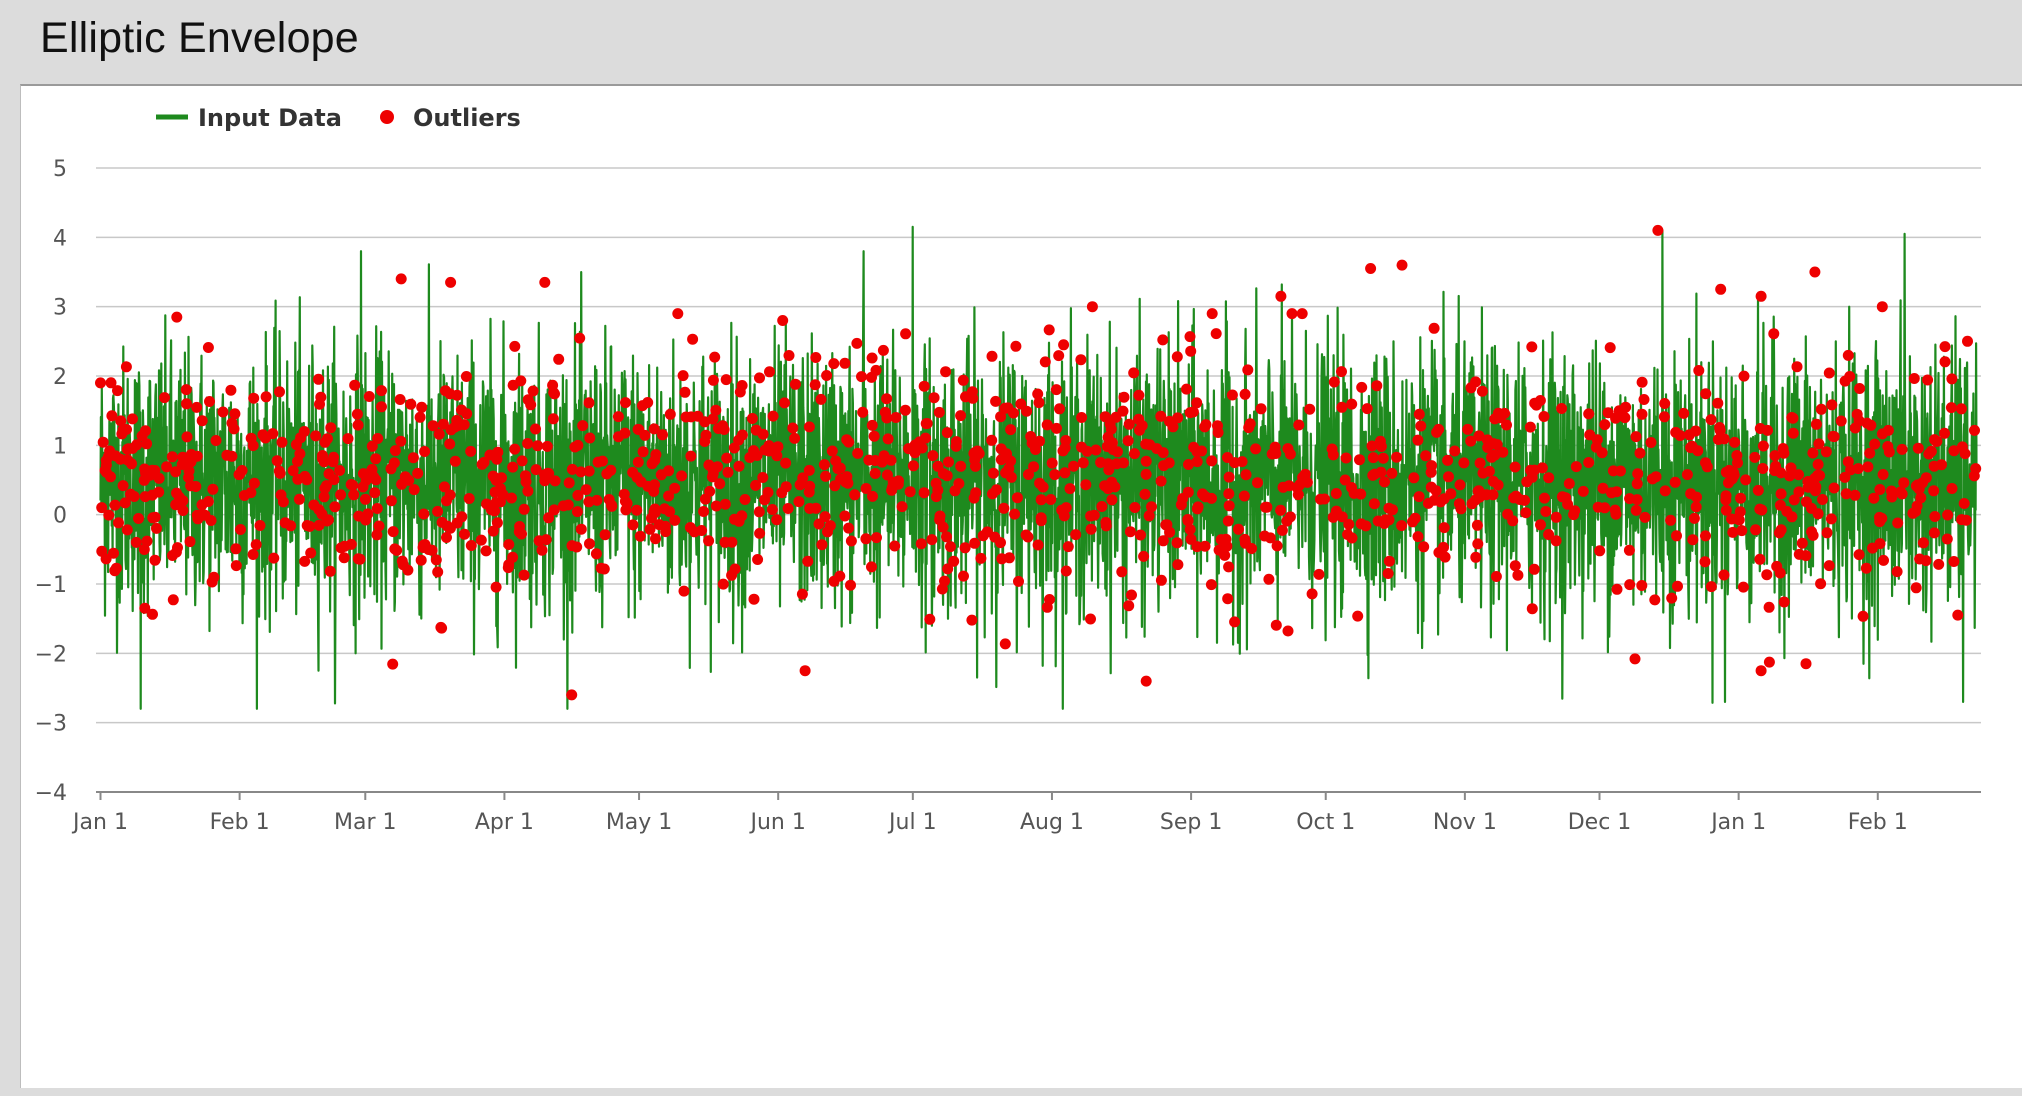 The height and width of the screenshot is (1096, 2022). Describe the element at coordinates (387, 117) in the screenshot. I see `legend-dot-swatch` at that location.